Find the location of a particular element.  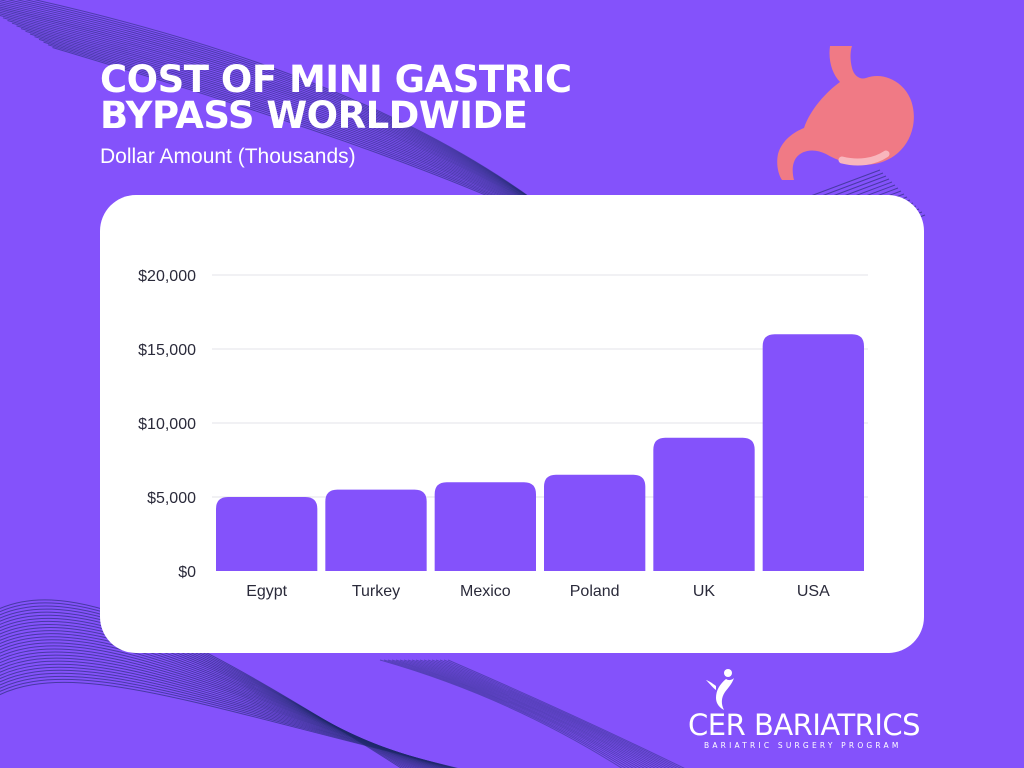

y-tick-label: $0 is located at coordinates (187, 572).